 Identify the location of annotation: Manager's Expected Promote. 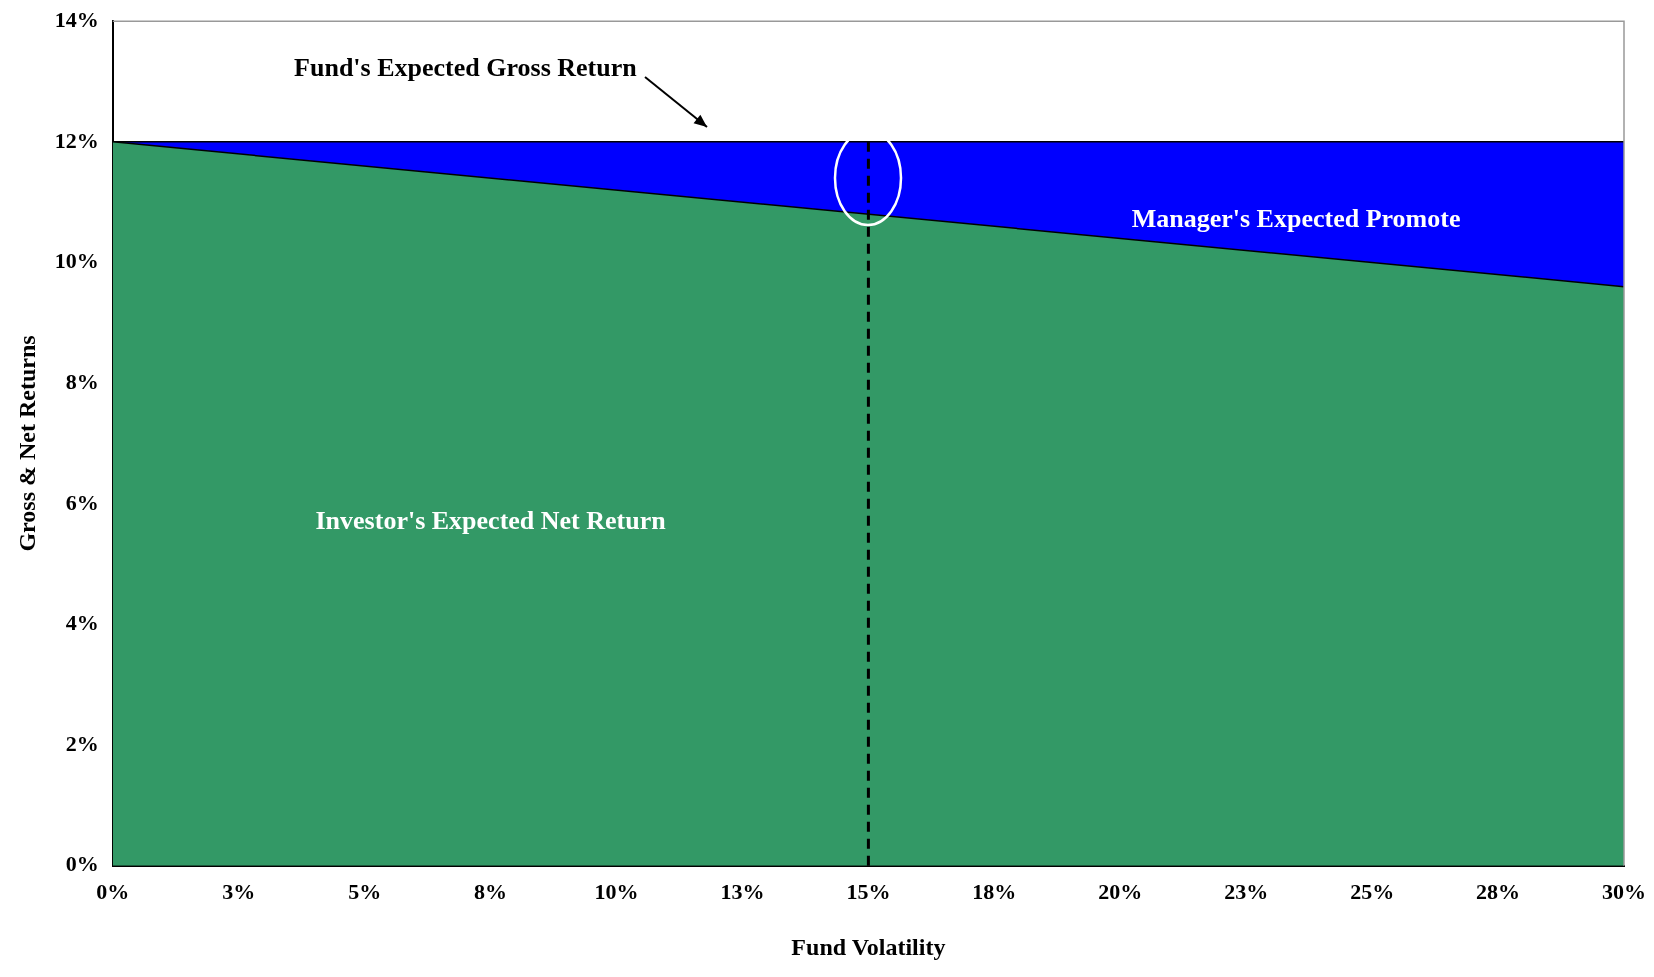
(1296, 219).